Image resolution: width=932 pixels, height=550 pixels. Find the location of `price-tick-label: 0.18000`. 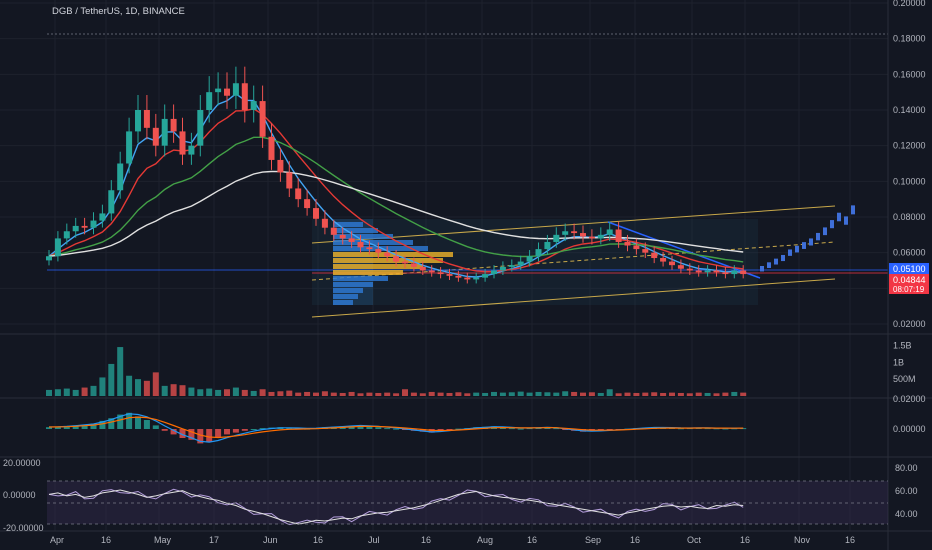

price-tick-label: 0.18000 is located at coordinates (909, 39).